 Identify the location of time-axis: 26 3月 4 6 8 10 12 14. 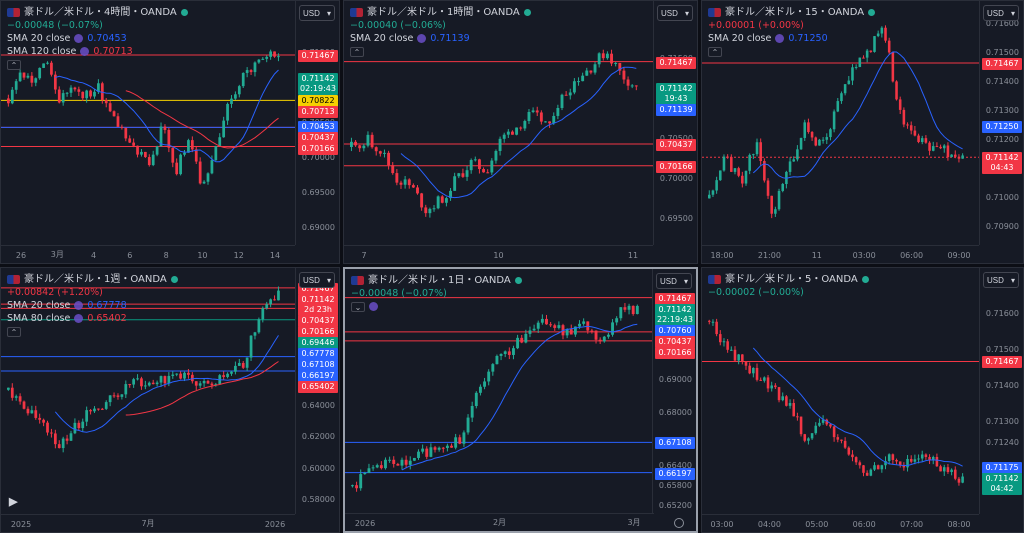
(148, 254).